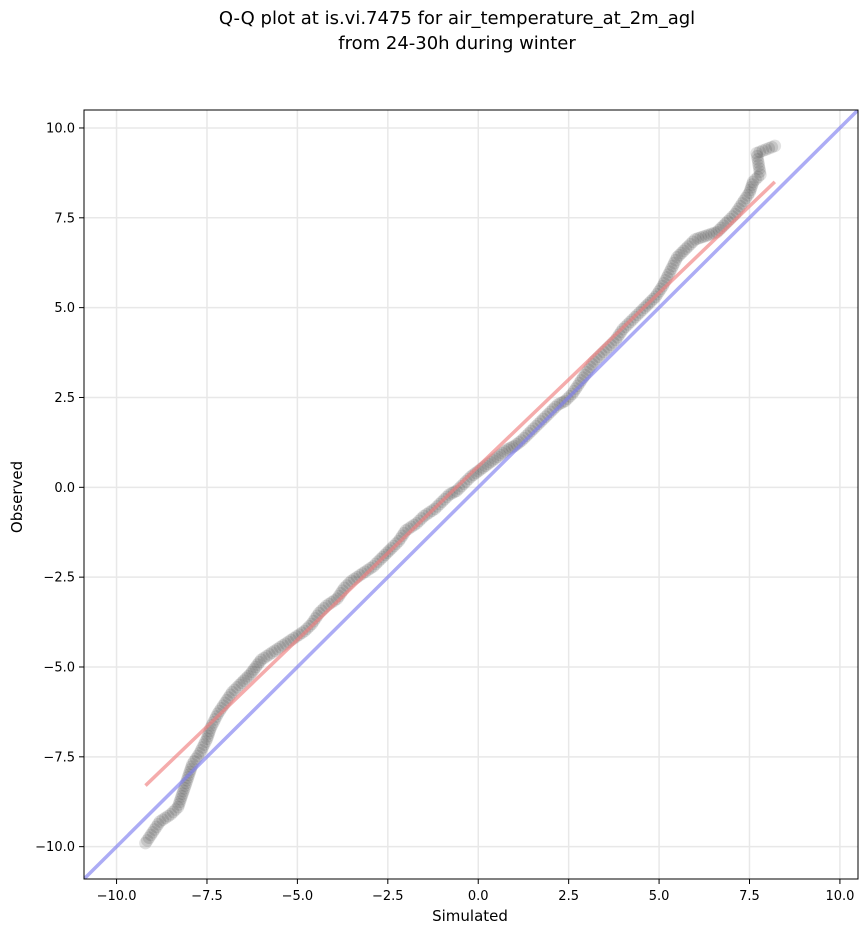  I want to click on y-tick-label: 0.0, so click(64, 488).